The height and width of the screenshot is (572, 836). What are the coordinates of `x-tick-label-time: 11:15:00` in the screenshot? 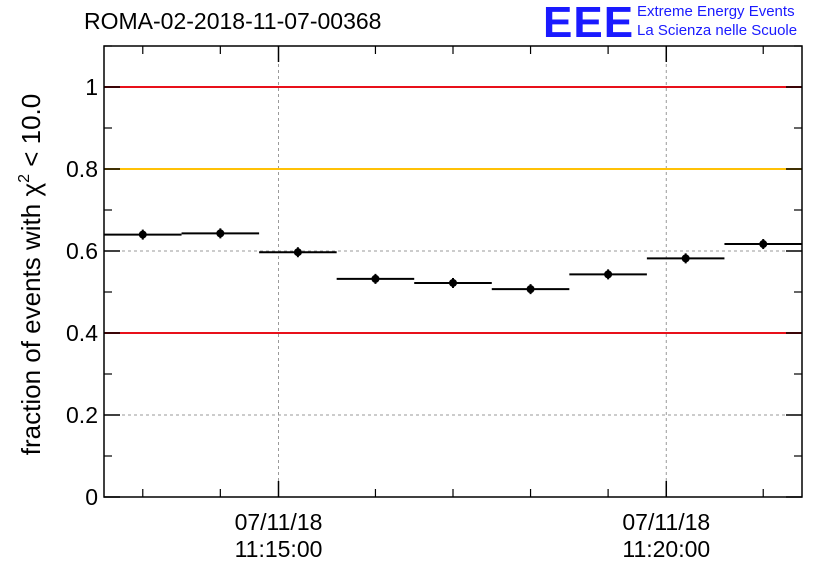 It's located at (279, 549).